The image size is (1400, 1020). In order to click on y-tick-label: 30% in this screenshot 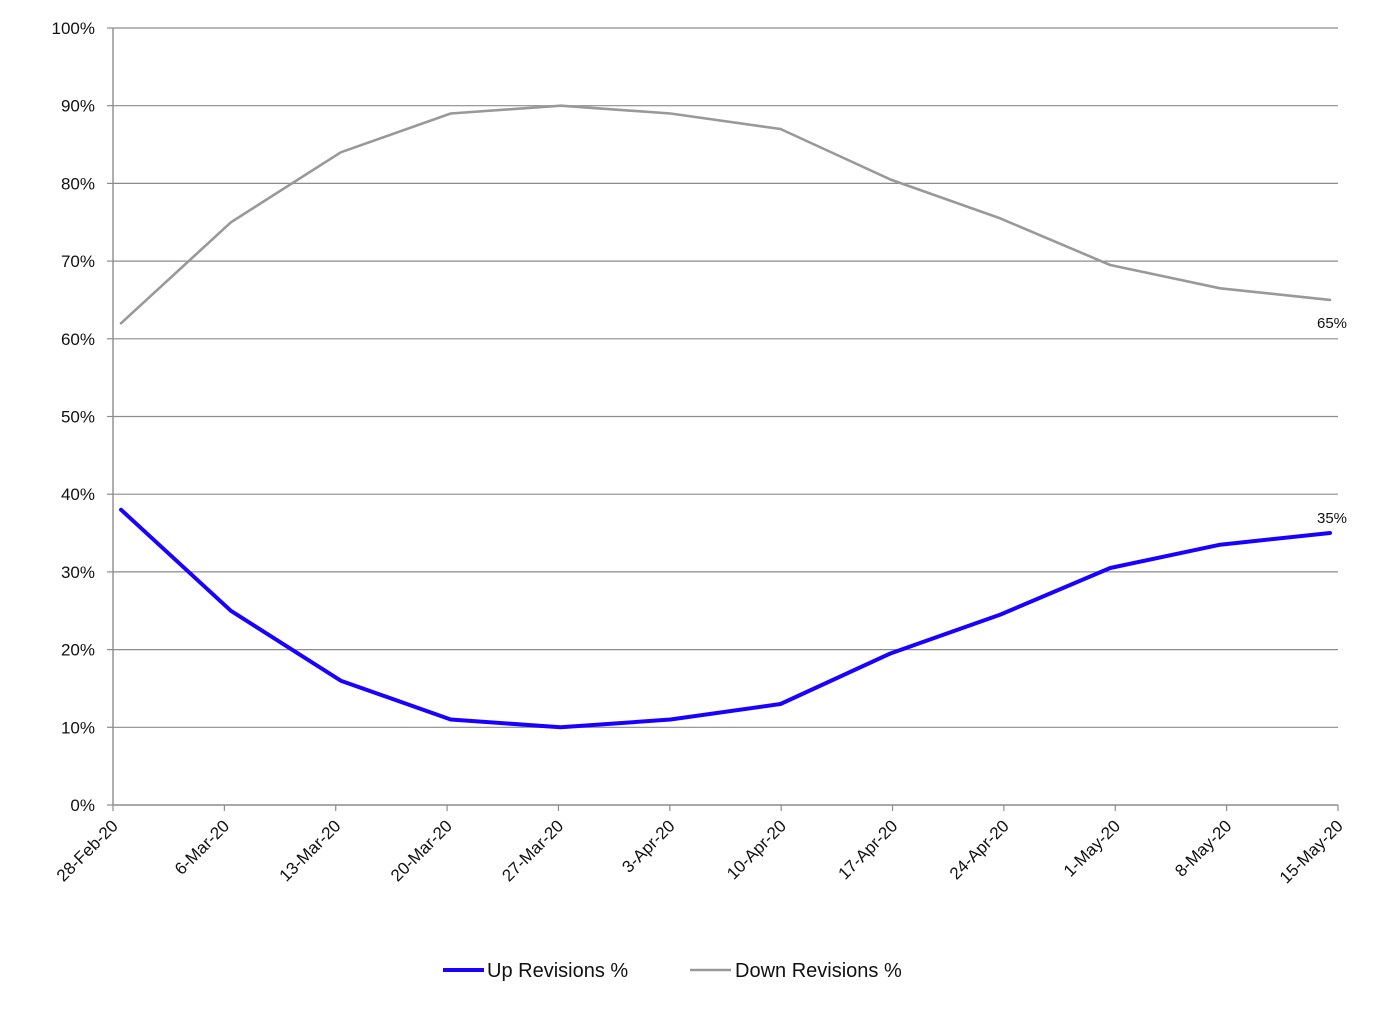, I will do `click(78, 572)`.